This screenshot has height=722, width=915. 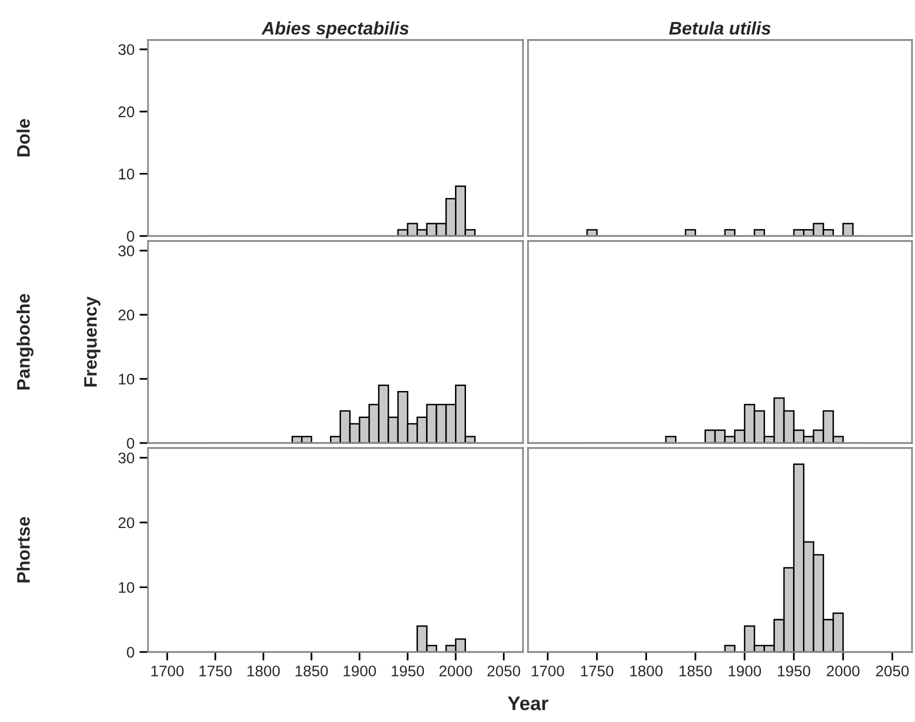 I want to click on x-axis-title: Year, so click(x=528, y=703).